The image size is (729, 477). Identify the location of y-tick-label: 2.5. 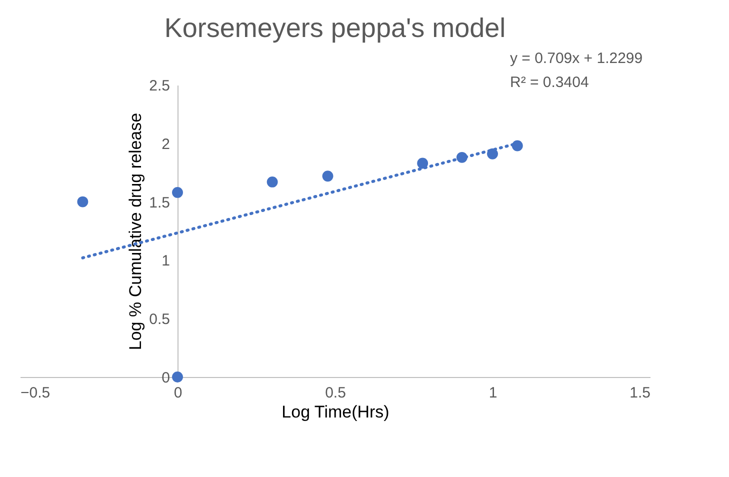
(159, 86).